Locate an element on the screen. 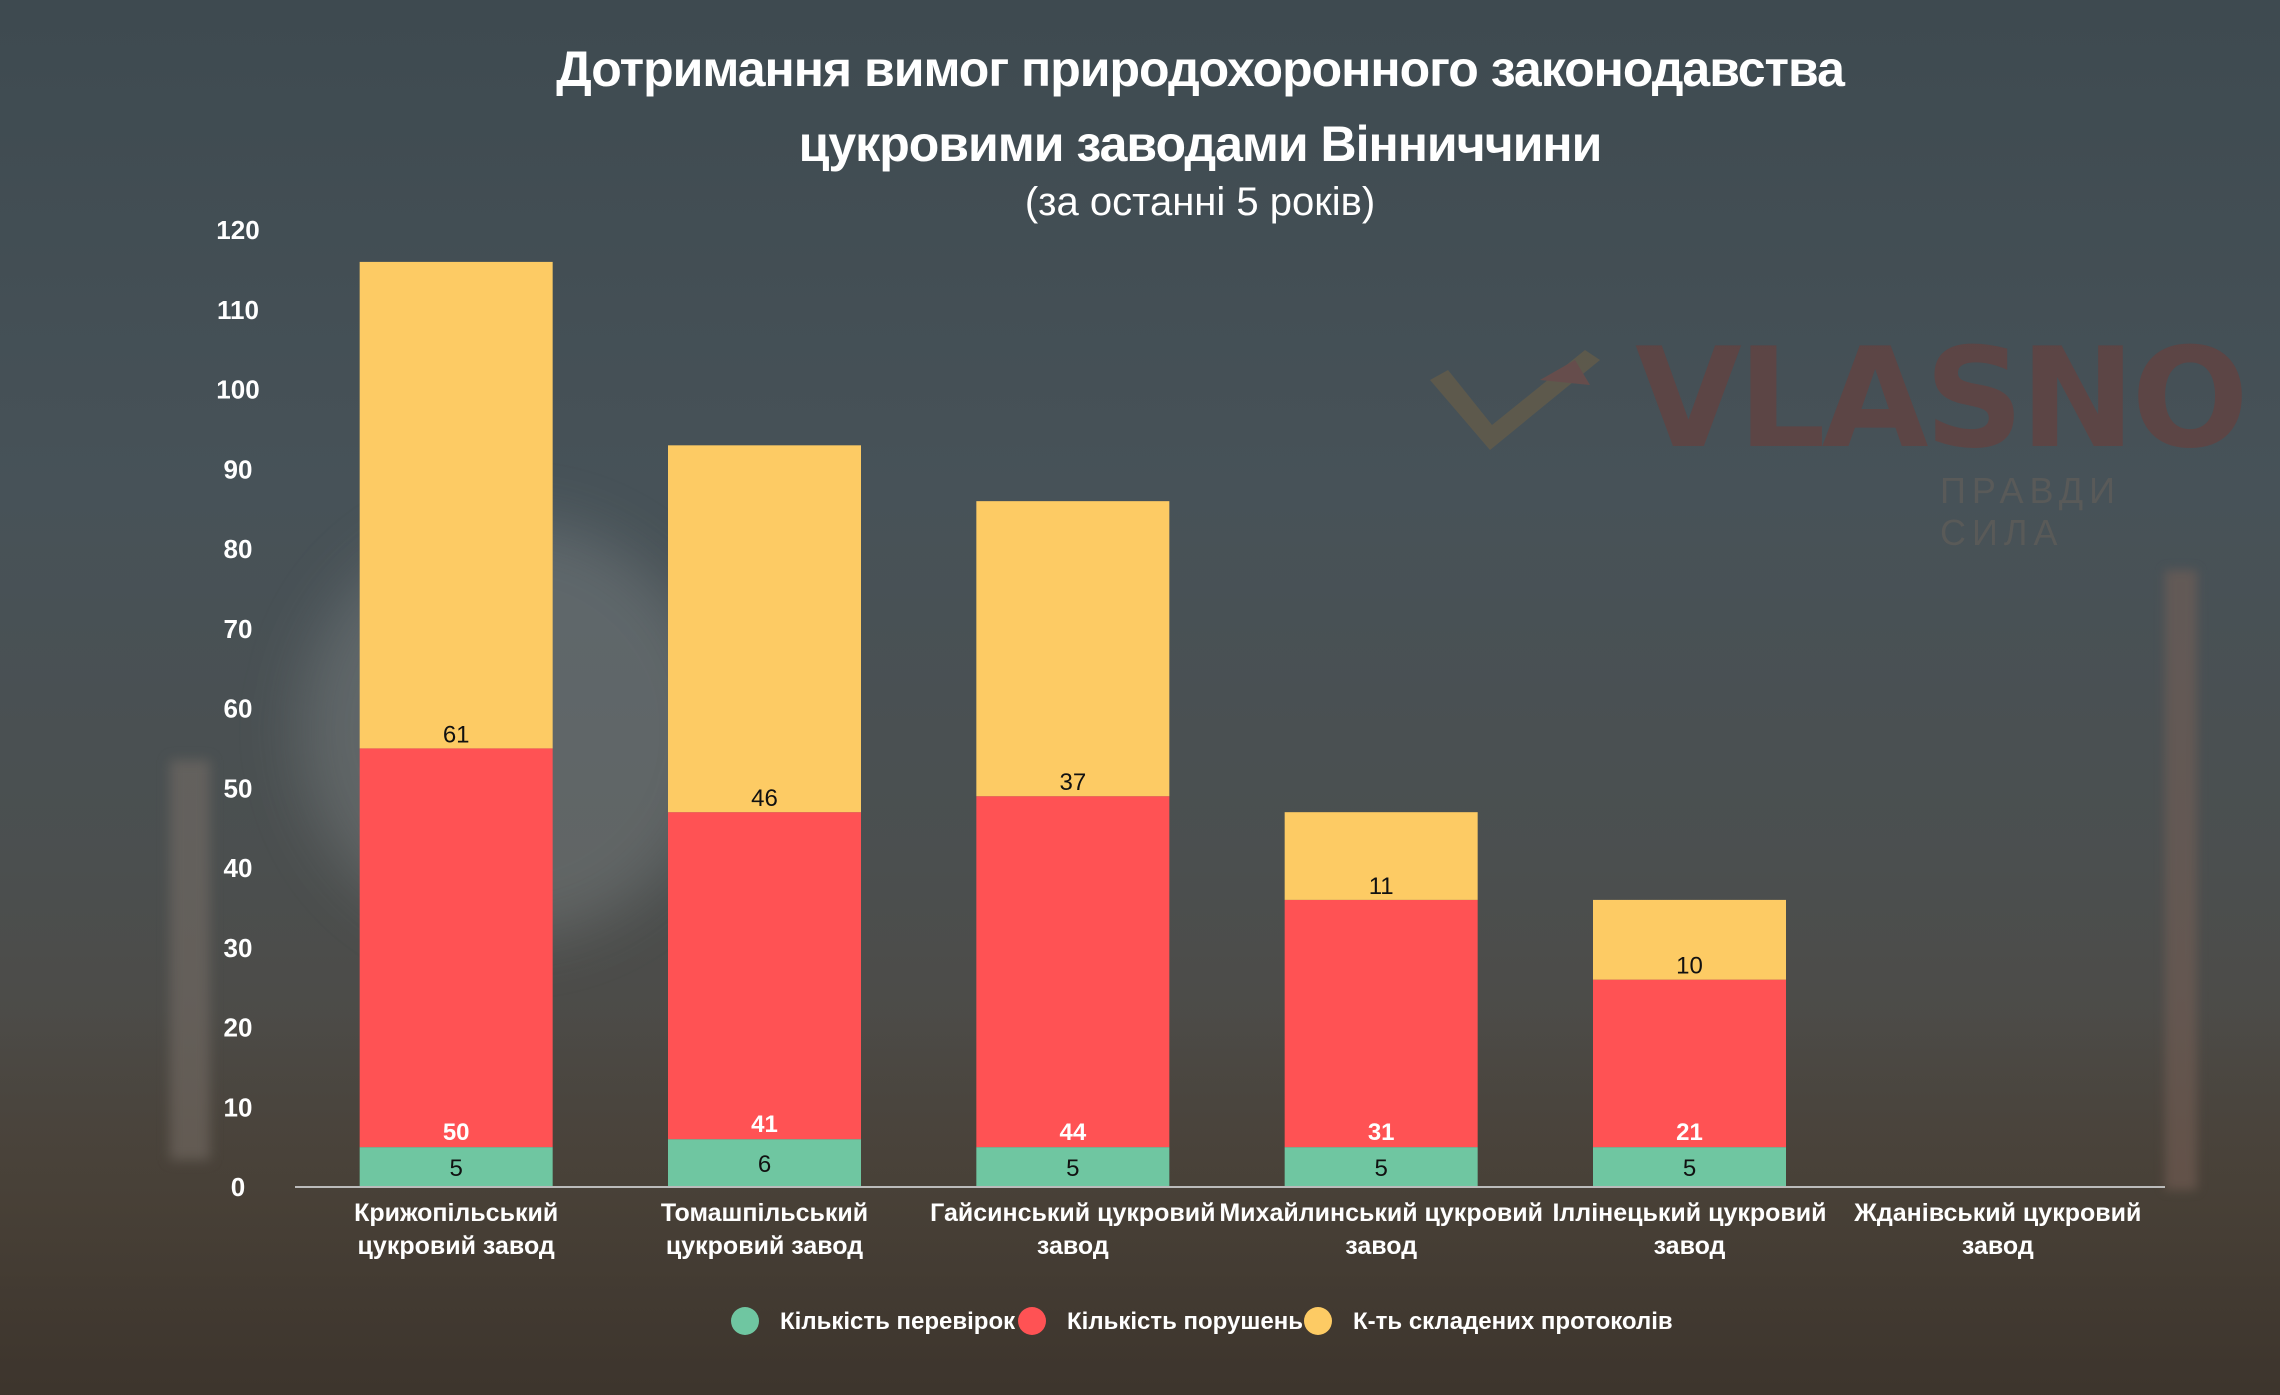 Image resolution: width=2280 pixels, height=1395 pixels. y-tick-label: 0 is located at coordinates (238, 1187).